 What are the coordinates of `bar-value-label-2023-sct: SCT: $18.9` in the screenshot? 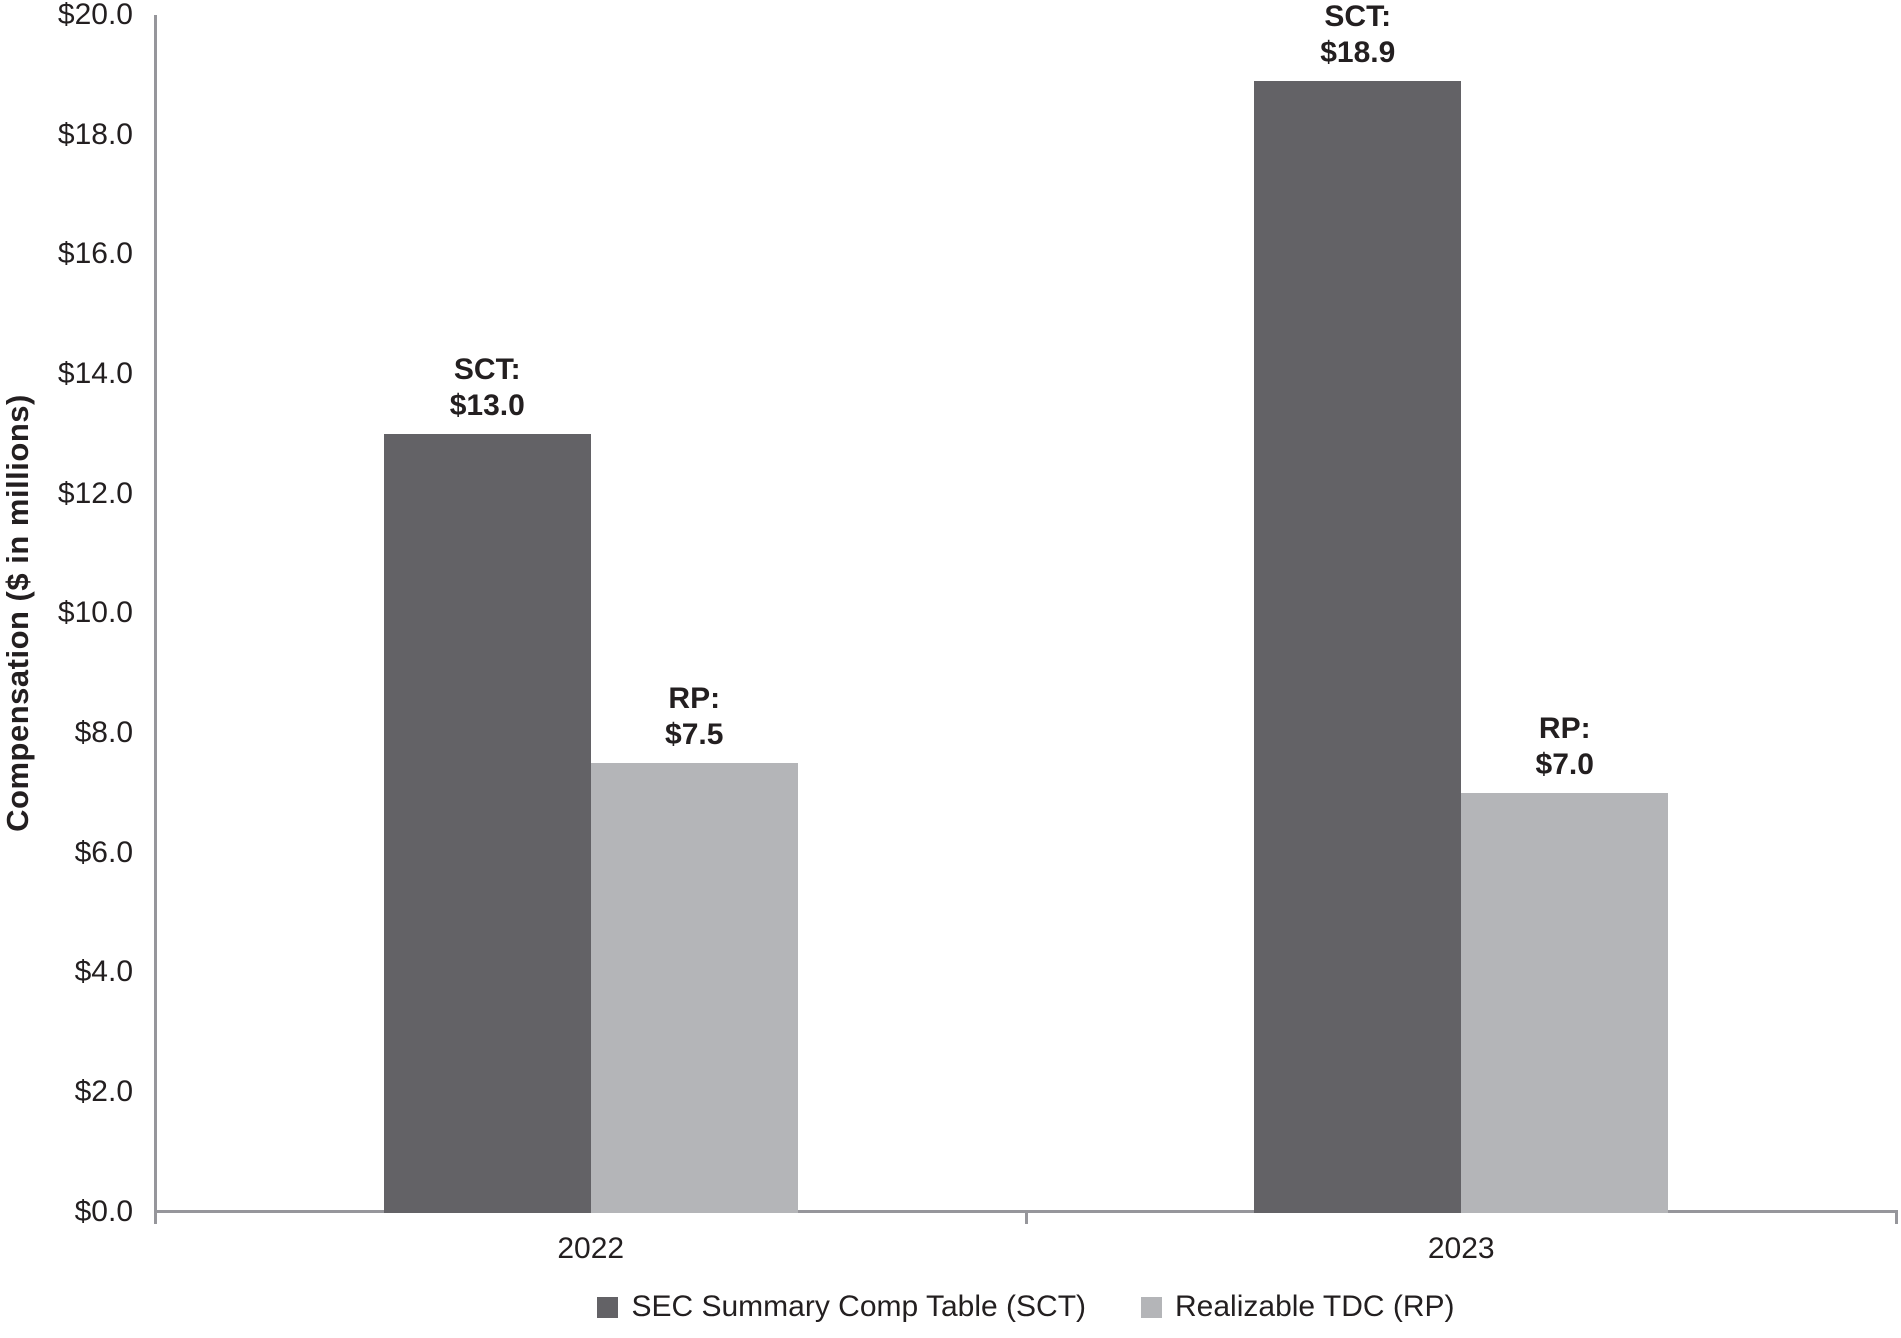 It's located at (1358, 34).